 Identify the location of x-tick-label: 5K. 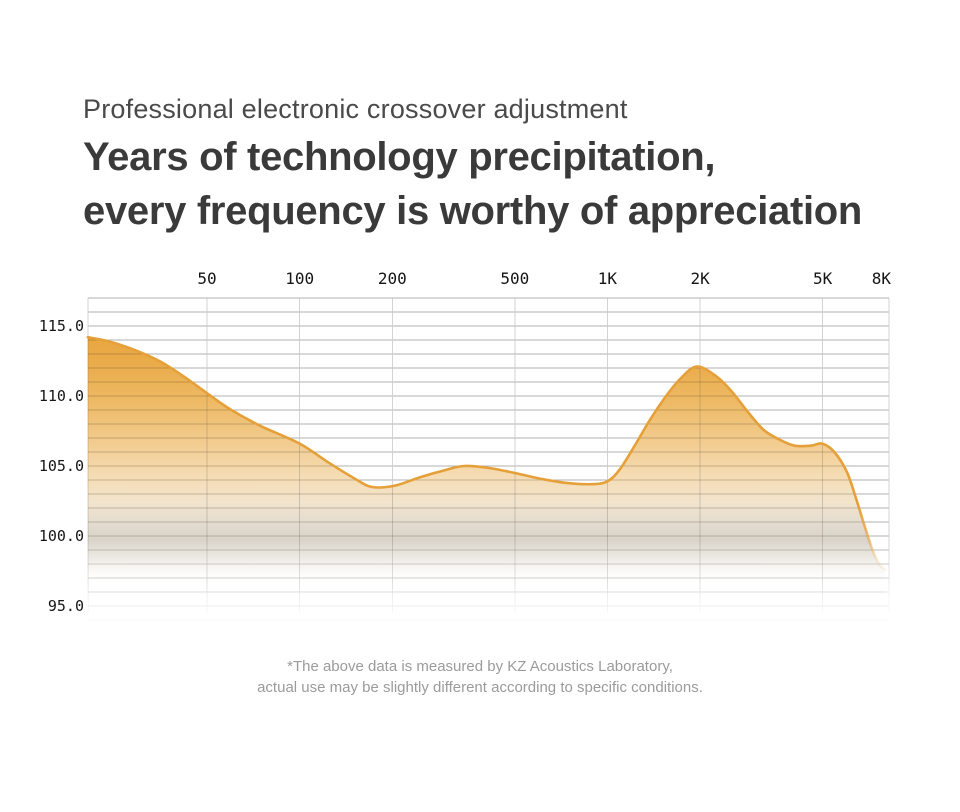
(823, 278).